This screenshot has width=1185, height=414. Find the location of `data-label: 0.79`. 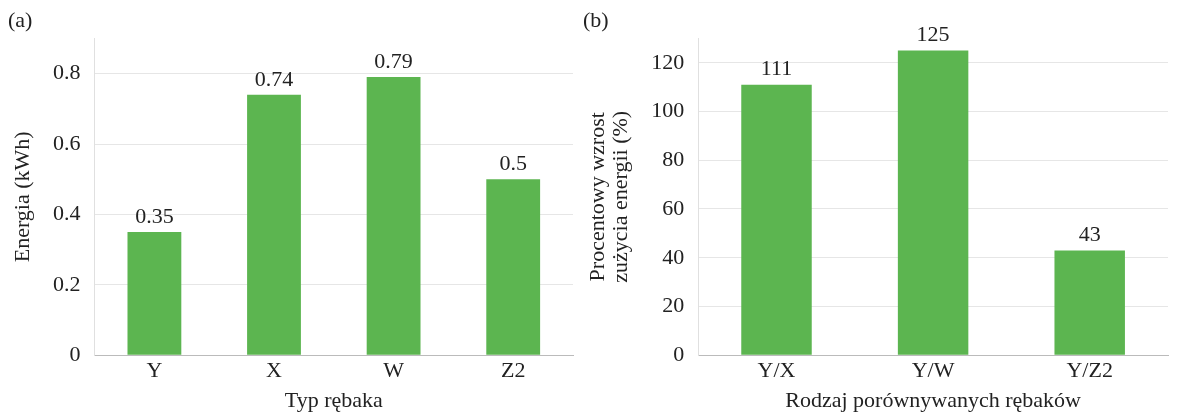

data-label: 0.79 is located at coordinates (393, 60).